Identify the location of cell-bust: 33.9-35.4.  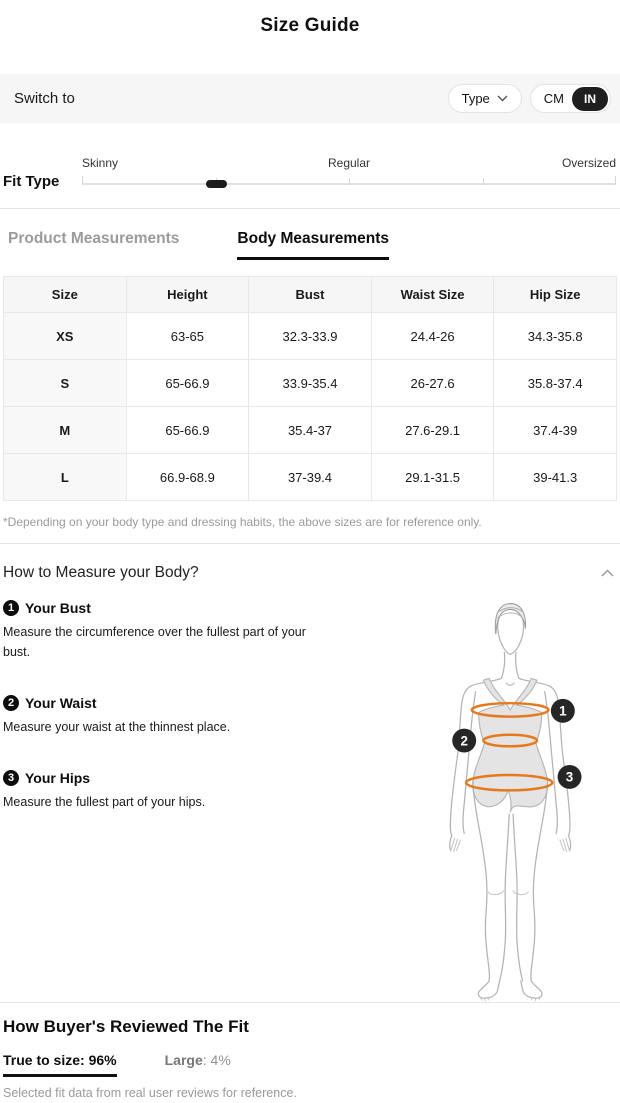
(310, 383).